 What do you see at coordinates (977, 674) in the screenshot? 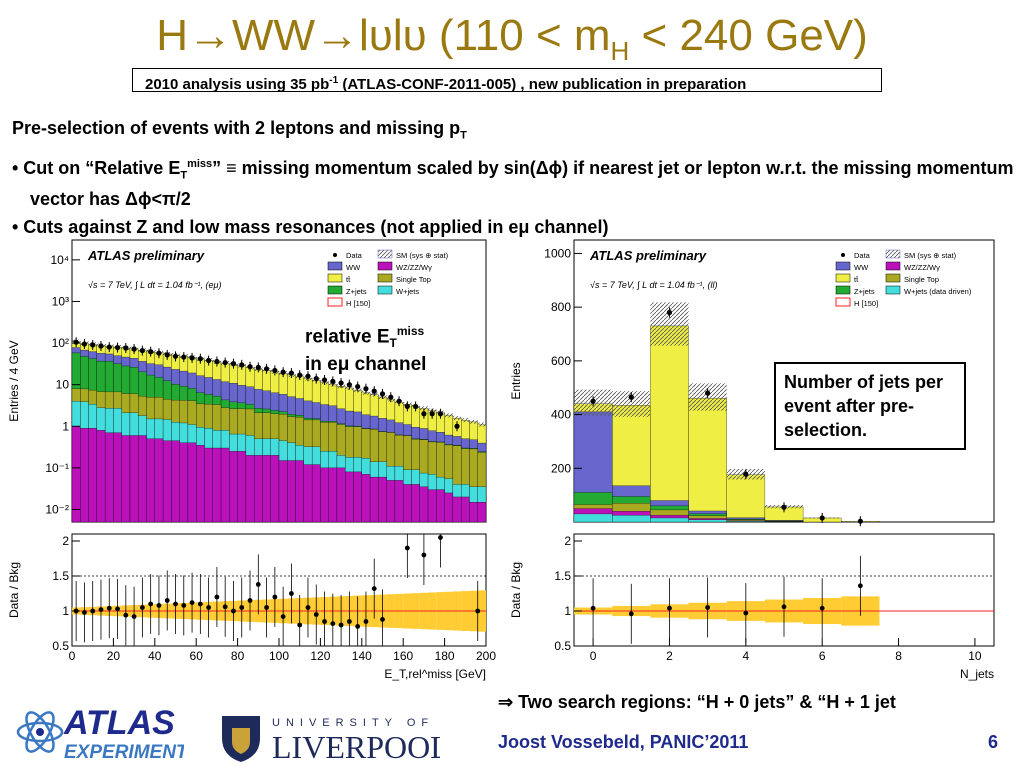
I see `x-axis-label: N_jets` at bounding box center [977, 674].